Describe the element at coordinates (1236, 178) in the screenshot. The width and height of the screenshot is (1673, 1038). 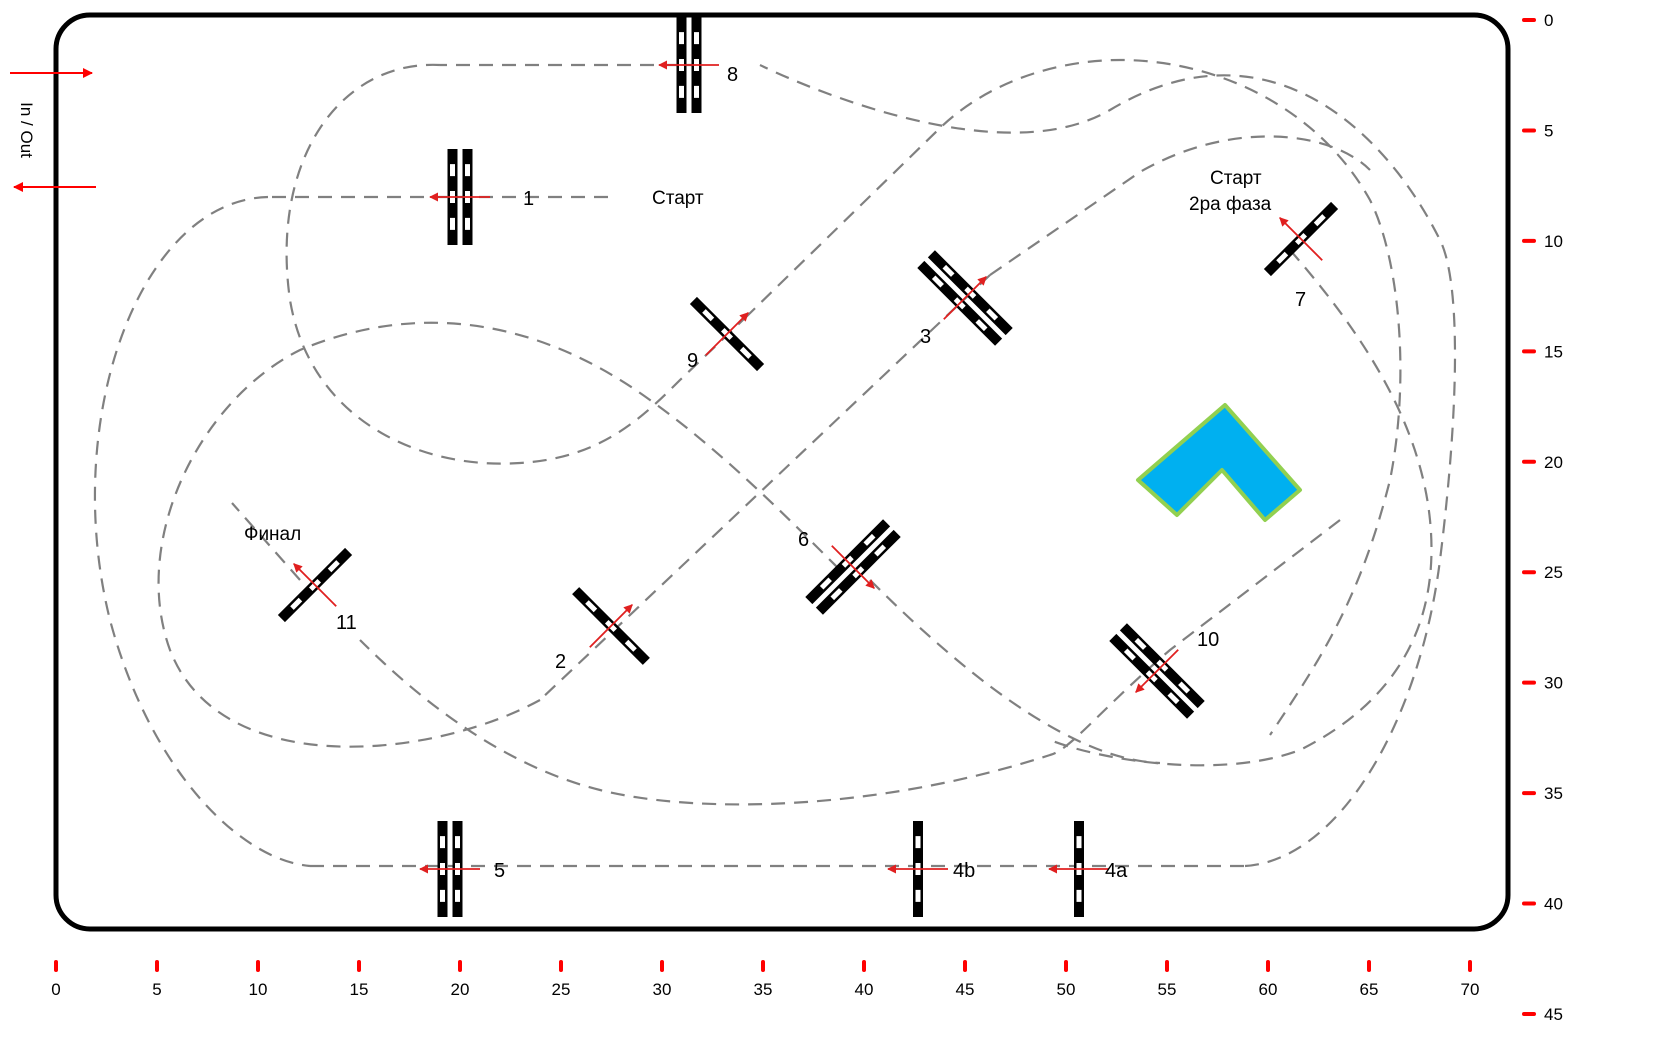
I see `start-phase2-label-line1: Старт` at that location.